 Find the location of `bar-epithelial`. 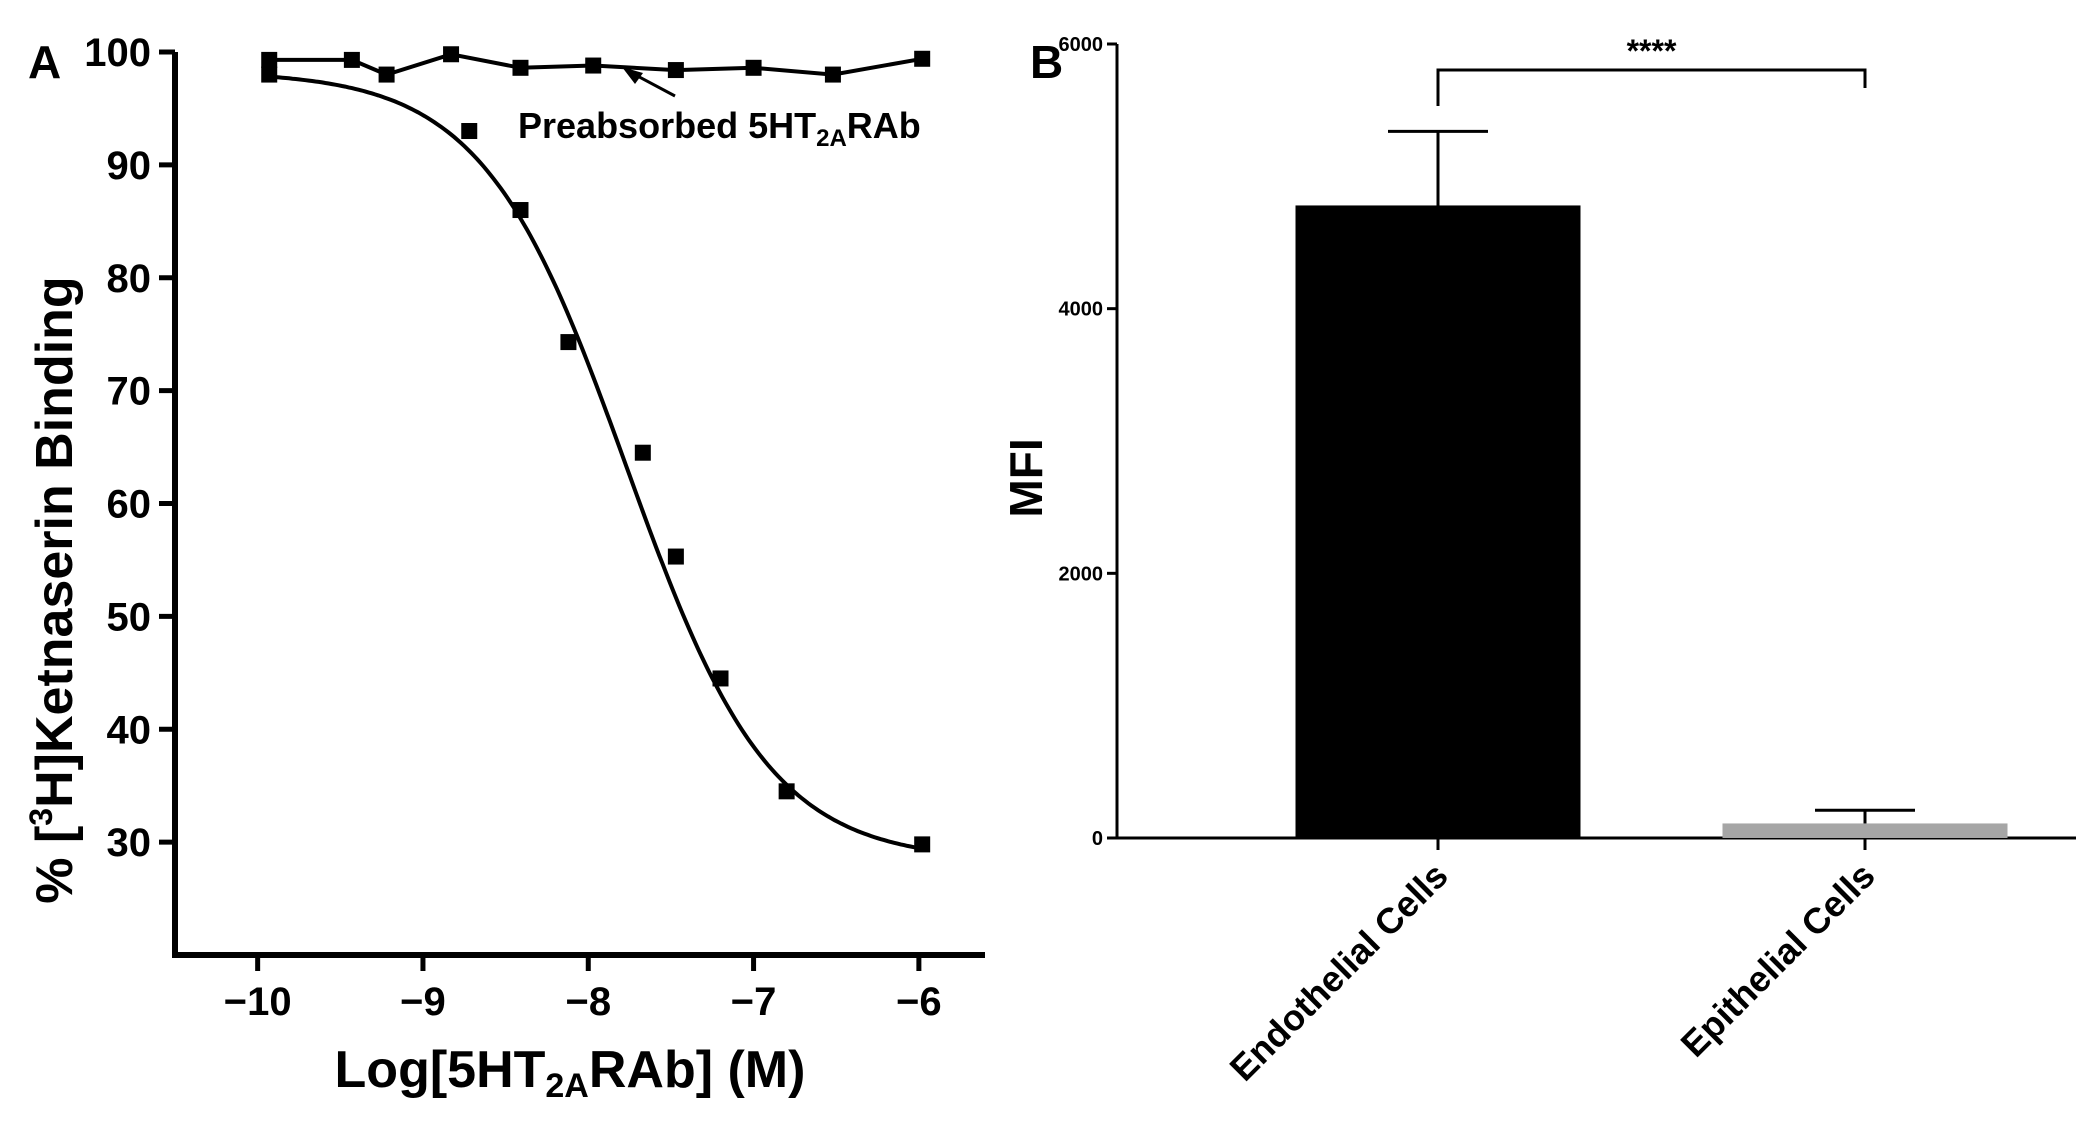

bar-epithelial is located at coordinates (1865, 830).